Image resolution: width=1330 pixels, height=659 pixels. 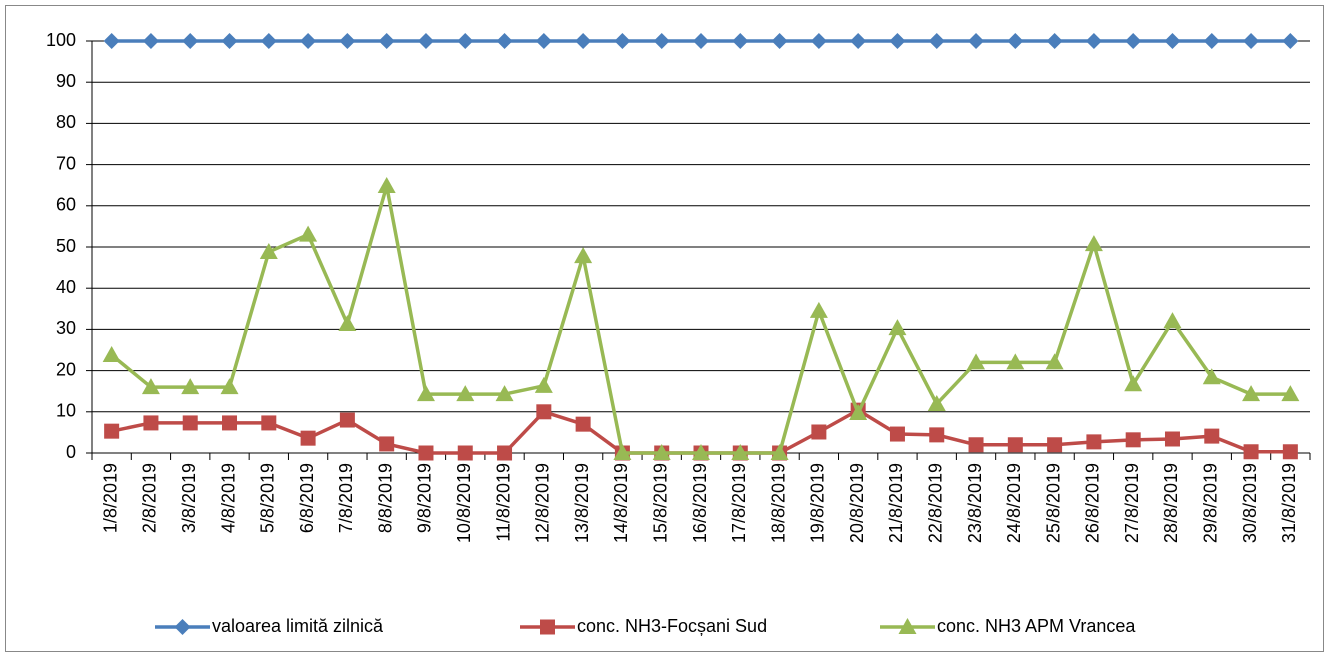 What do you see at coordinates (582, 503) in the screenshot?
I see `x-tick-label: 13/8/2019` at bounding box center [582, 503].